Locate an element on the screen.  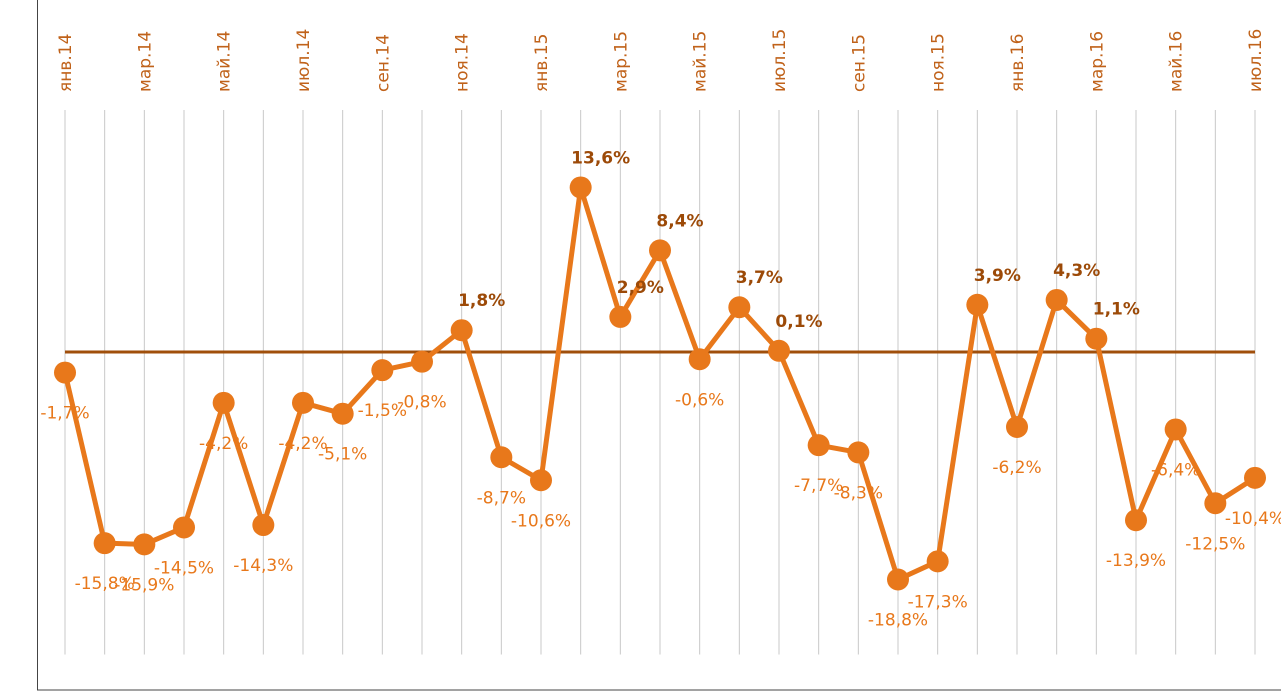
data-label: 1,1% is located at coordinates (1116, 310).